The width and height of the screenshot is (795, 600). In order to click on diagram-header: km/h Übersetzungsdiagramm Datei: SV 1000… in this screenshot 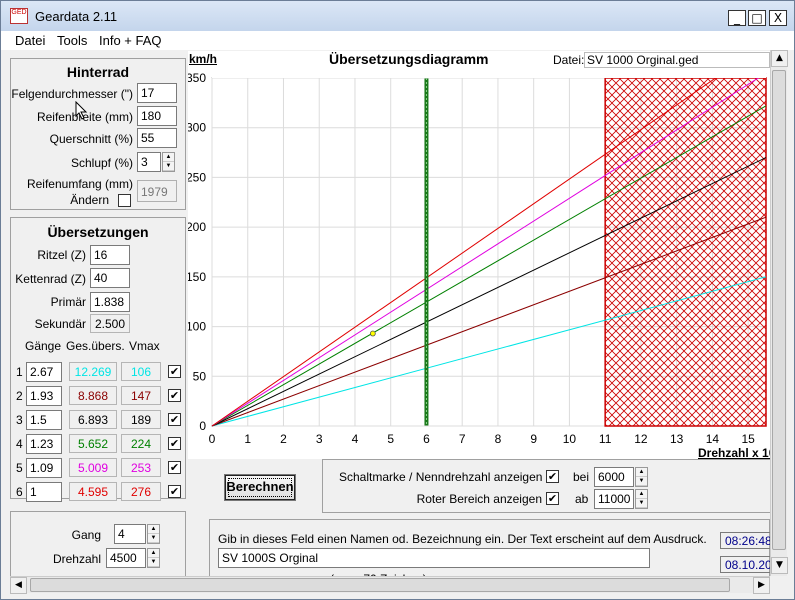, I will do `click(479, 61)`.